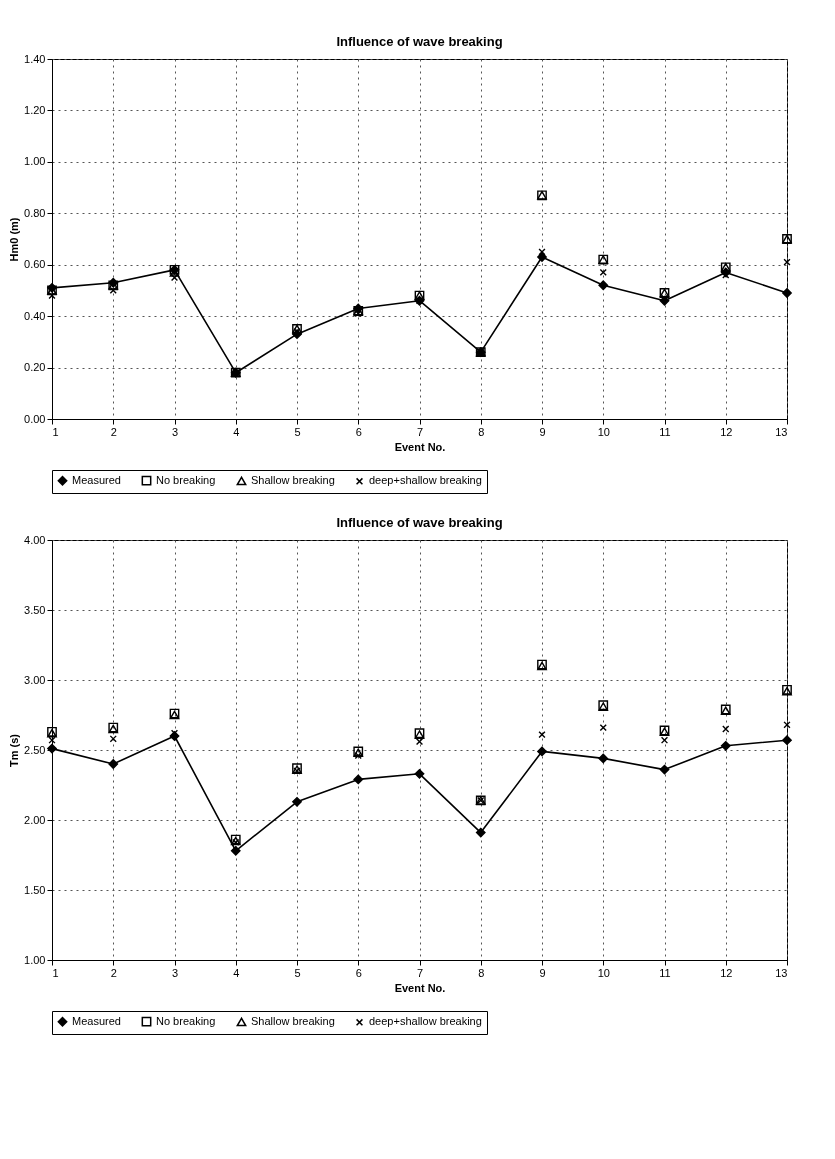  Describe the element at coordinates (35, 749) in the screenshot. I see `y-tick-label: 2.50` at that location.